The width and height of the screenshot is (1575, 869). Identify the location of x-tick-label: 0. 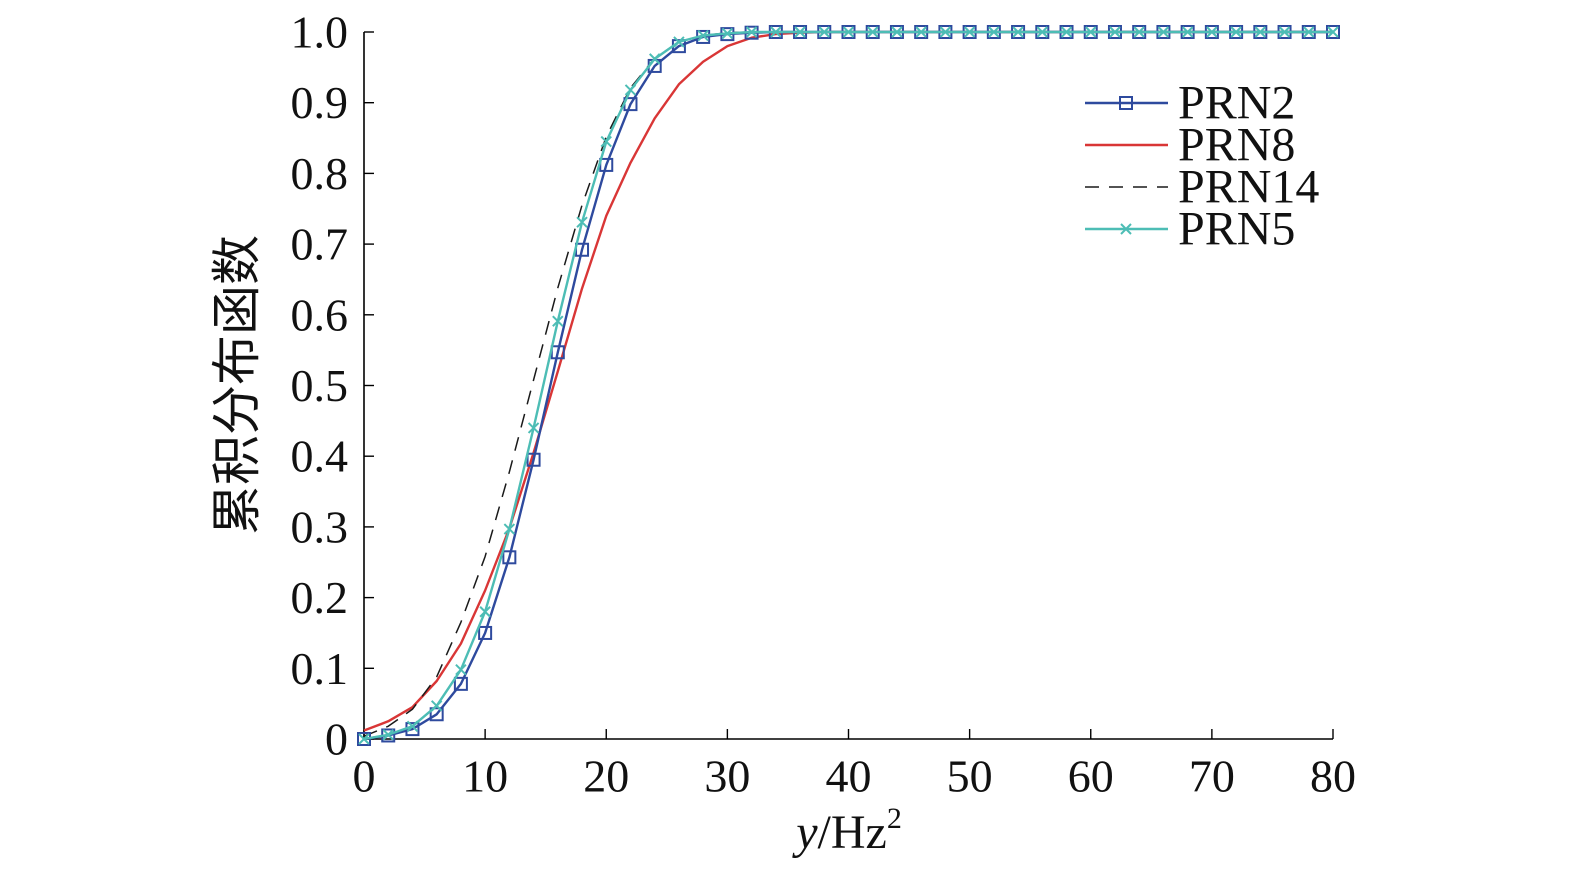
(364, 776).